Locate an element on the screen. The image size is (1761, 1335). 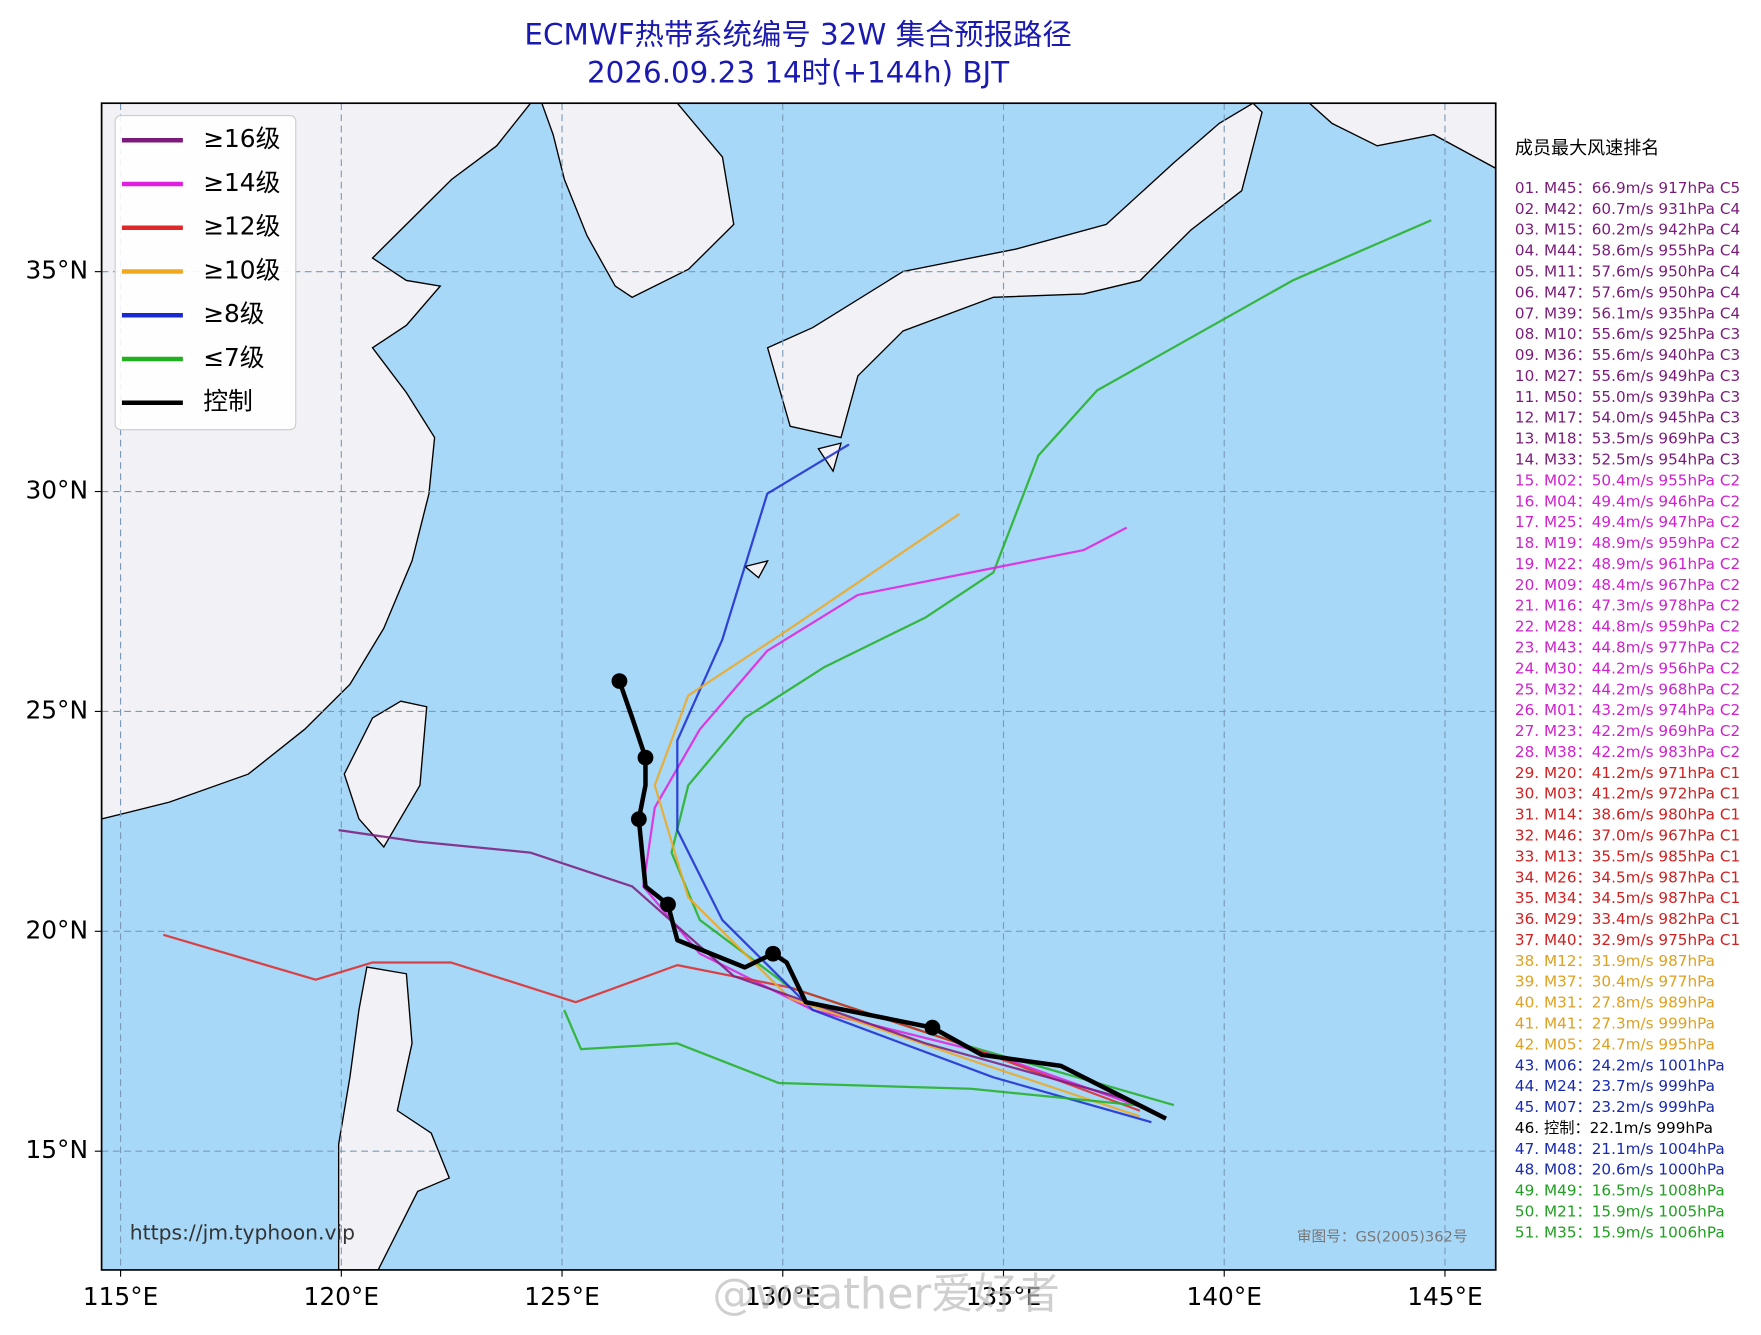
x-tick-label: 140°E is located at coordinates (1223, 1296).